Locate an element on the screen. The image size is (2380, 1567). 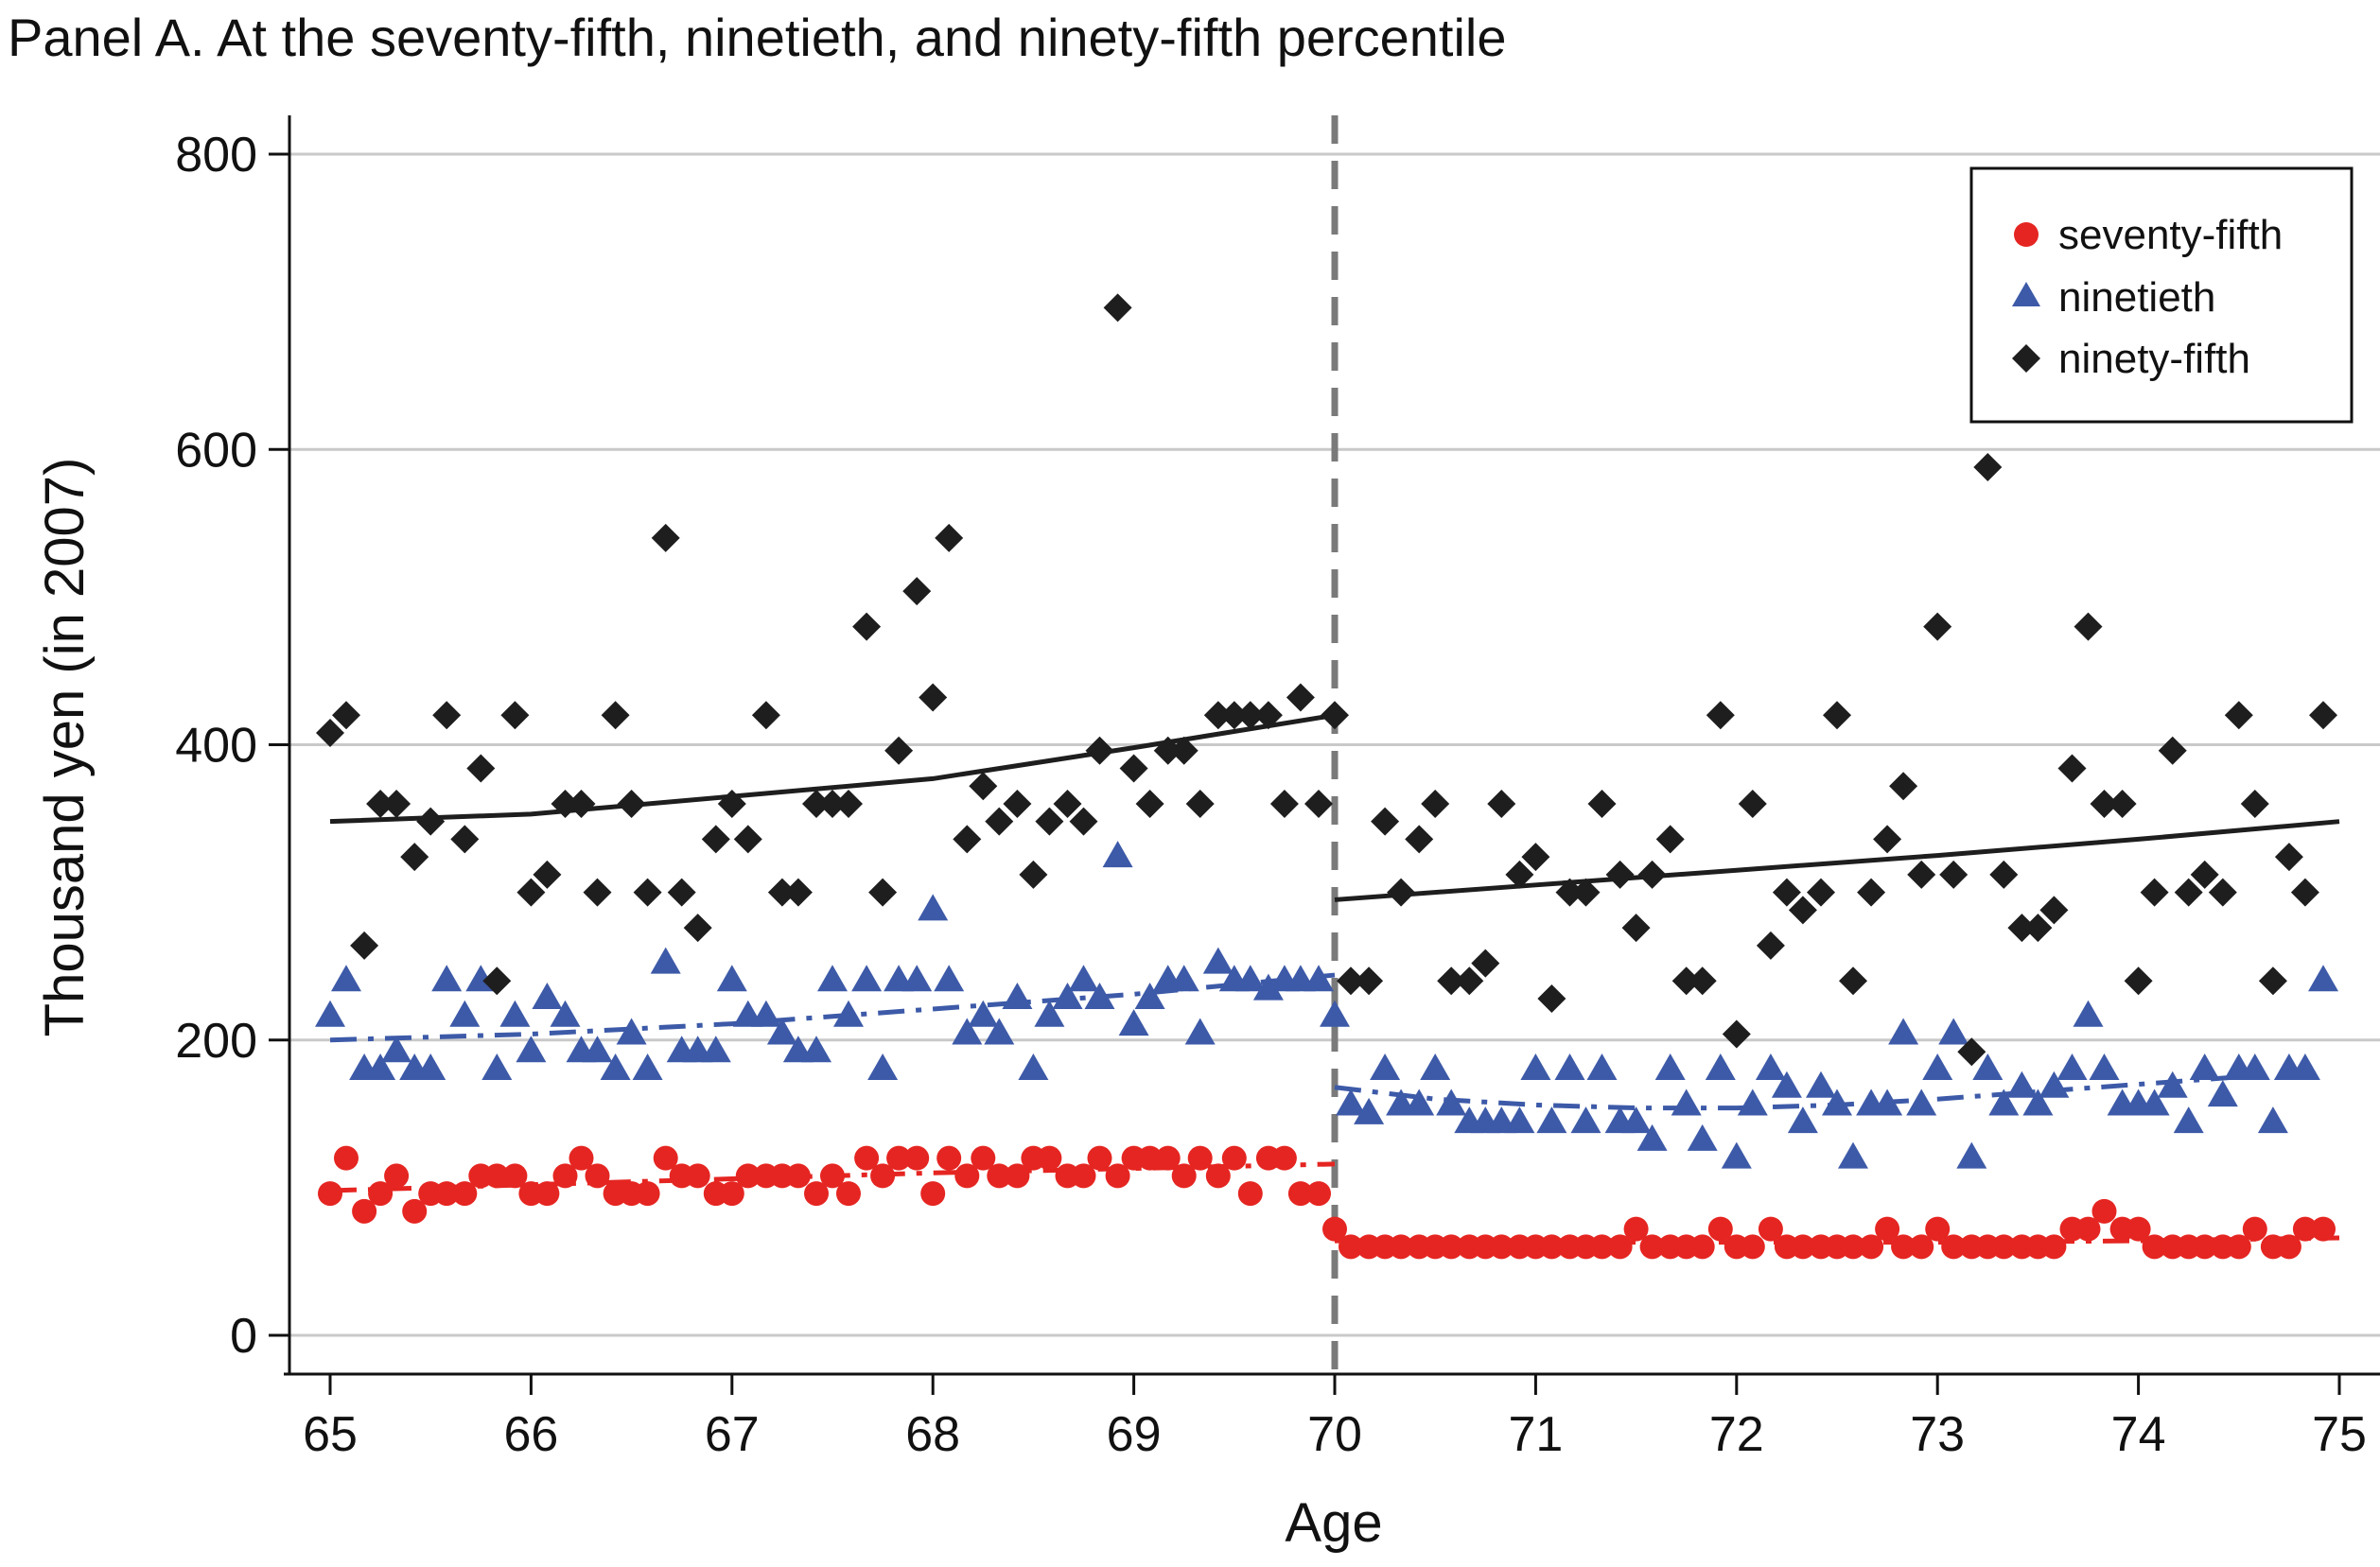
x-tick-label: 75 is located at coordinates (2339, 1434).